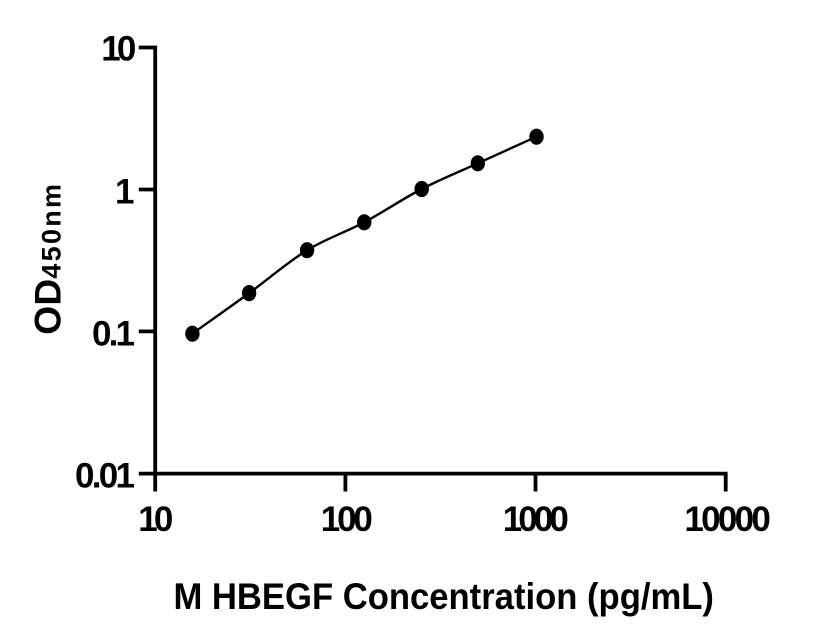 Image resolution: width=816 pixels, height=640 pixels. Describe the element at coordinates (48, 259) in the screenshot. I see `svg-text: OD450nm` at that location.